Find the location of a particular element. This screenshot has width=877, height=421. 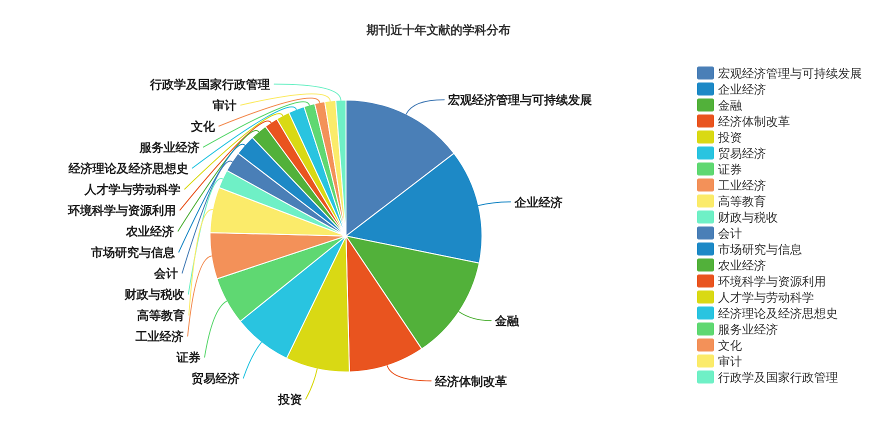

legend-label: 行政学及国家行政管理 is located at coordinates (778, 377).